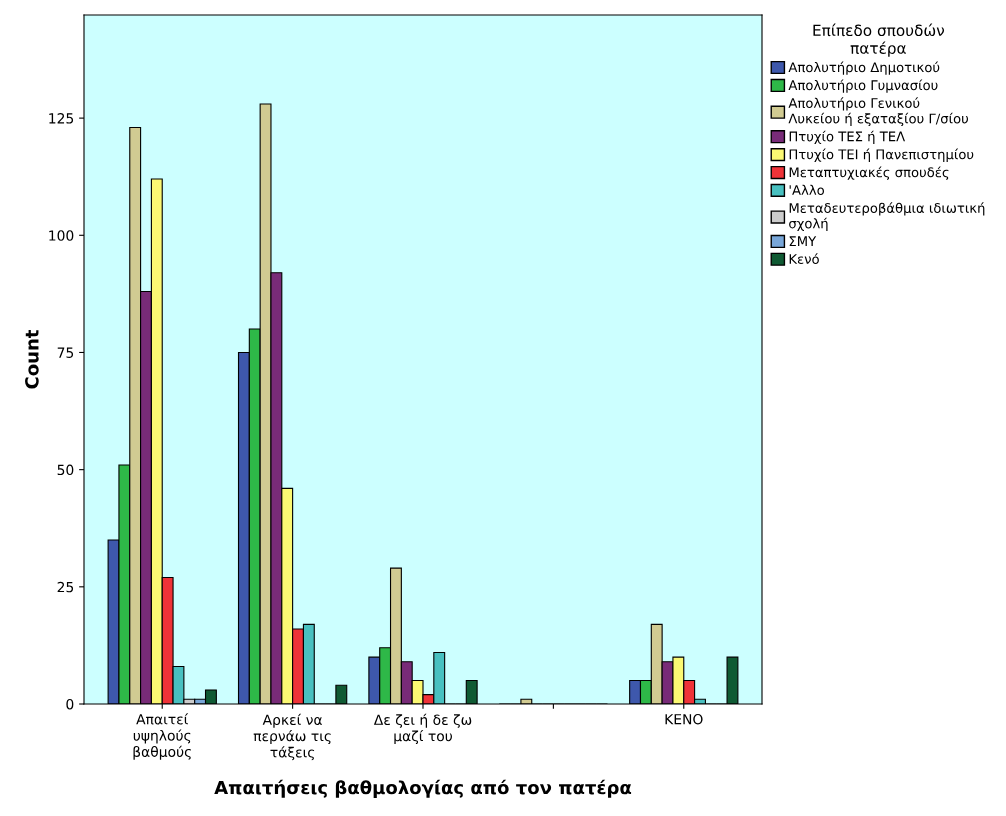 This screenshot has height=816, width=1006. I want to click on y-tick-label: 0, so click(70, 704).